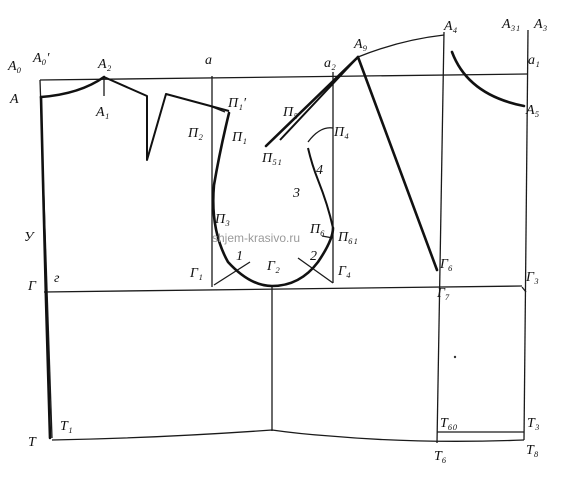 This screenshot has height=480, width=565. What do you see at coordinates (510, 24) in the screenshot?
I see `label-a31: A₃₁` at bounding box center [510, 24].